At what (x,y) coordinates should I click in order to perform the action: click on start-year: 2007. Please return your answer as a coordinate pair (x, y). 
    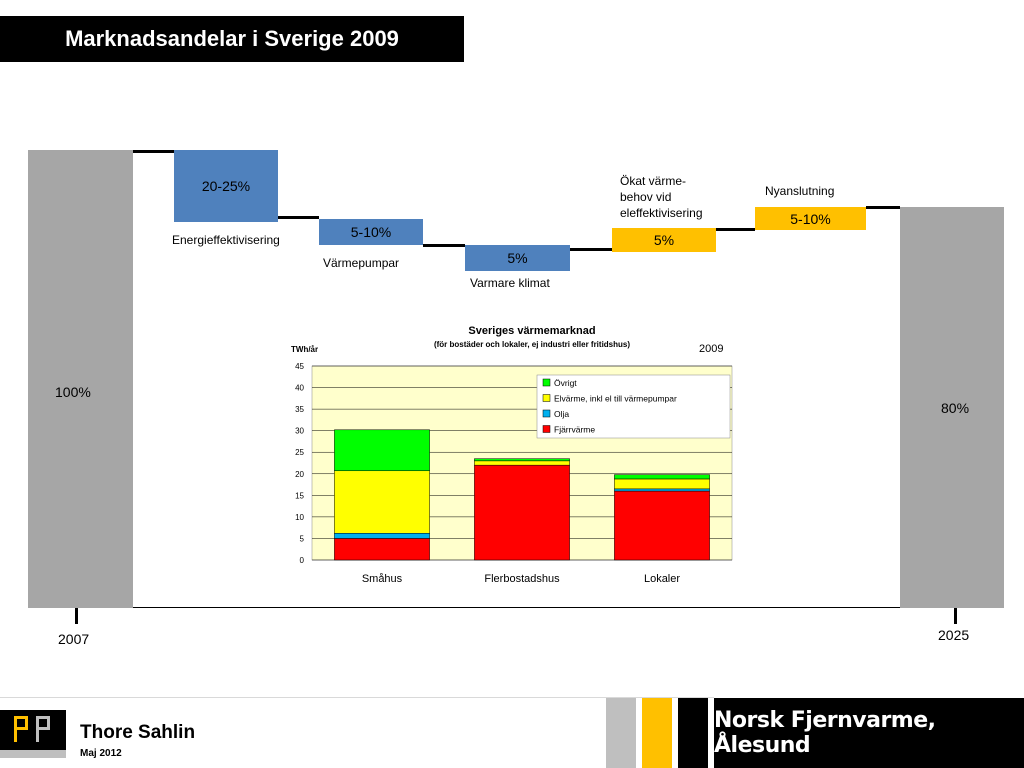
    Looking at the image, I should click on (74, 639).